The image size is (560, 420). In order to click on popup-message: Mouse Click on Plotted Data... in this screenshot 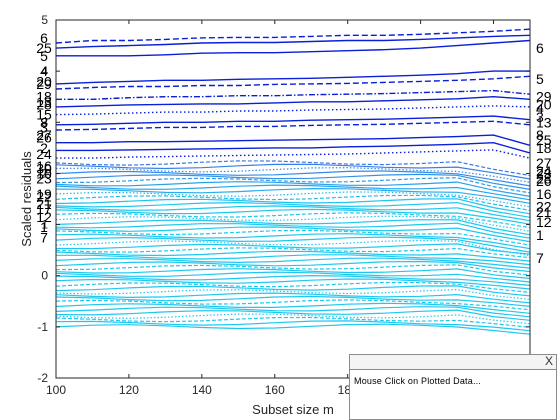, I will do `click(418, 381)`.